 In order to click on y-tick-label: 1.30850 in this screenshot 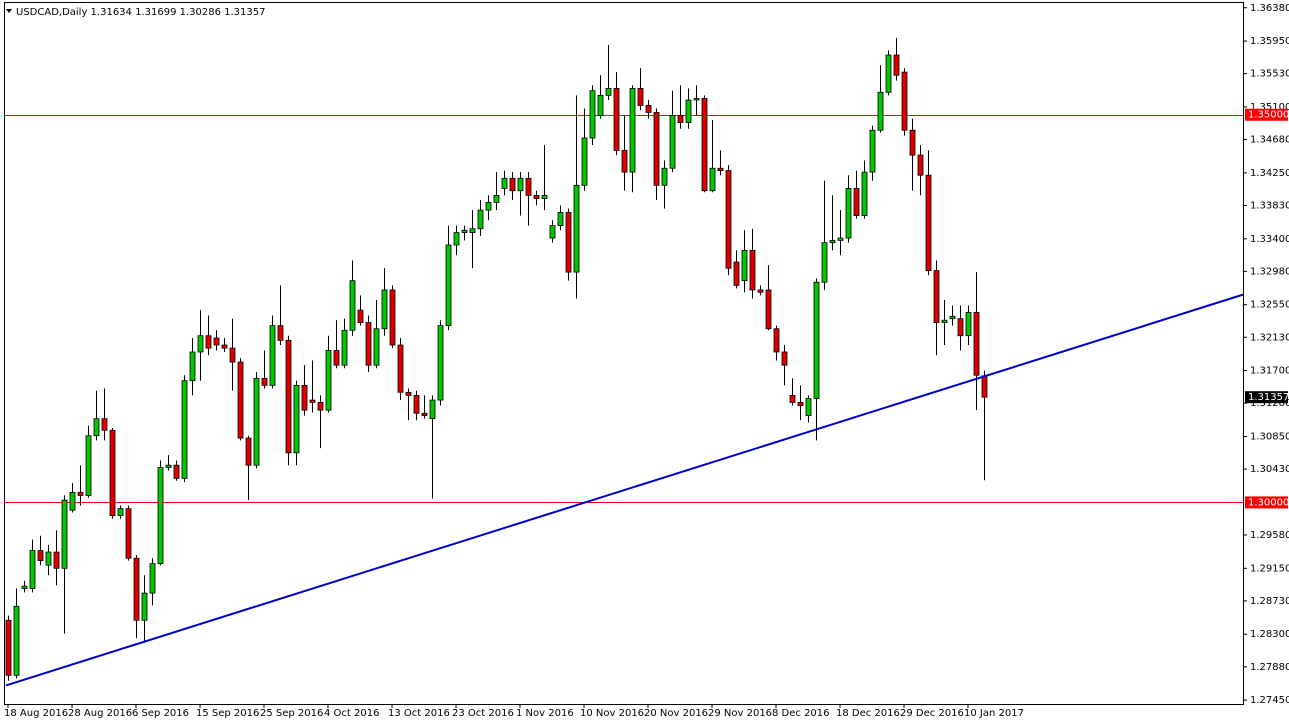, I will do `click(1269, 437)`.